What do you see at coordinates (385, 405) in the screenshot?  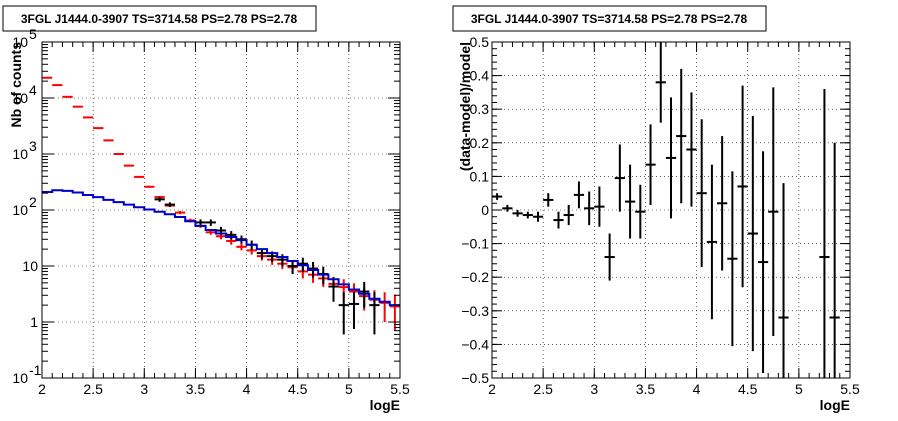 I see `counts-x-axis-title: logE` at bounding box center [385, 405].